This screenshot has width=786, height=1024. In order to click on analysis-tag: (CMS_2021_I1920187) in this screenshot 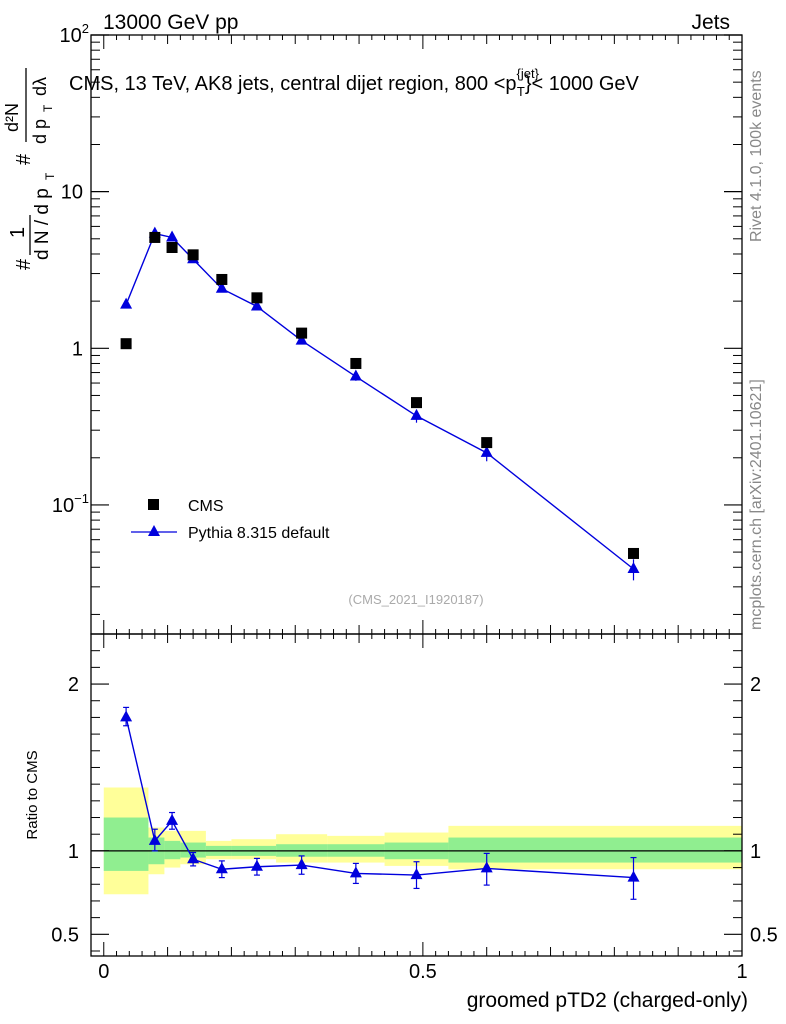, I will do `click(415, 599)`.